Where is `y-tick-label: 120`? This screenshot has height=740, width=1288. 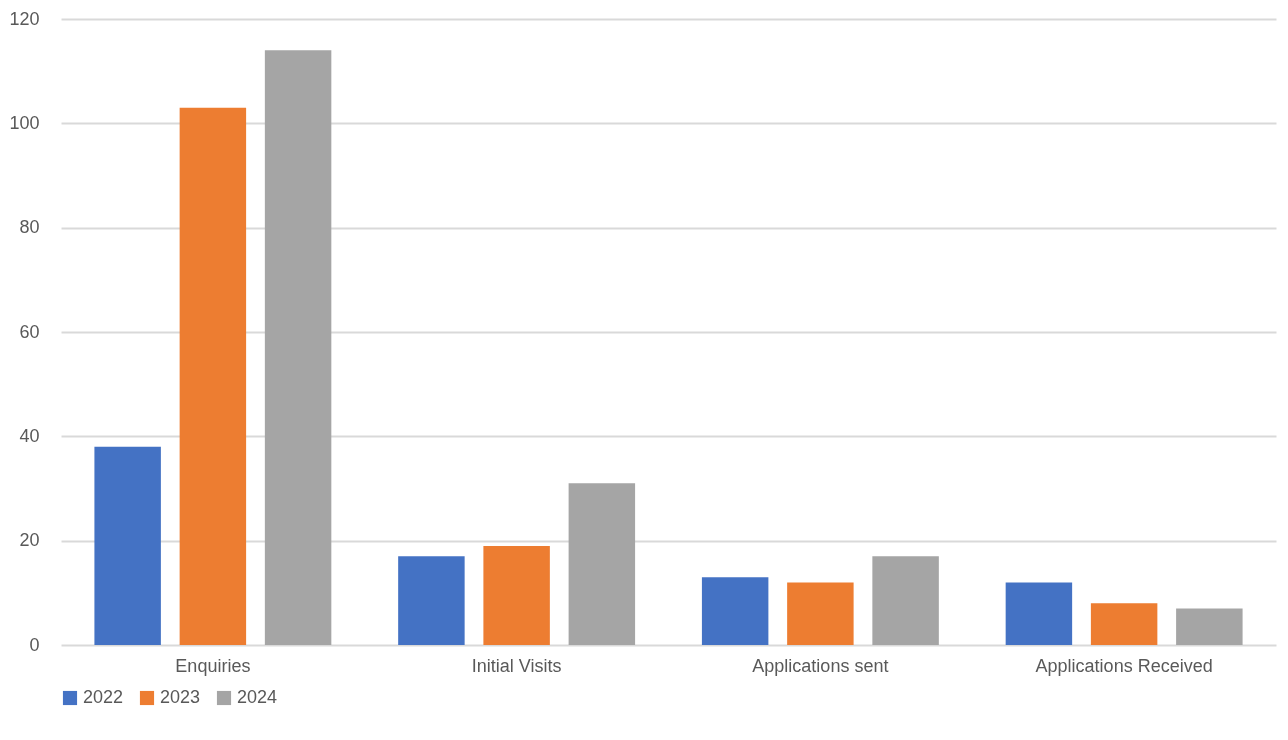
y-tick-label: 120 is located at coordinates (24, 18).